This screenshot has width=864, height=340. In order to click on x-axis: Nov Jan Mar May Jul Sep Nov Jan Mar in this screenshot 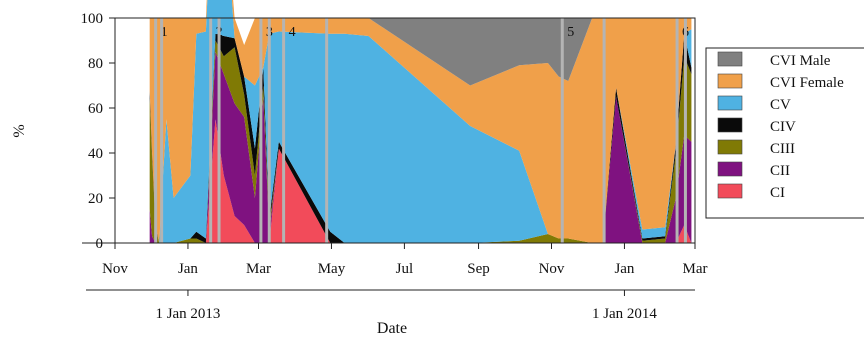, I will do `click(395, 259)`.